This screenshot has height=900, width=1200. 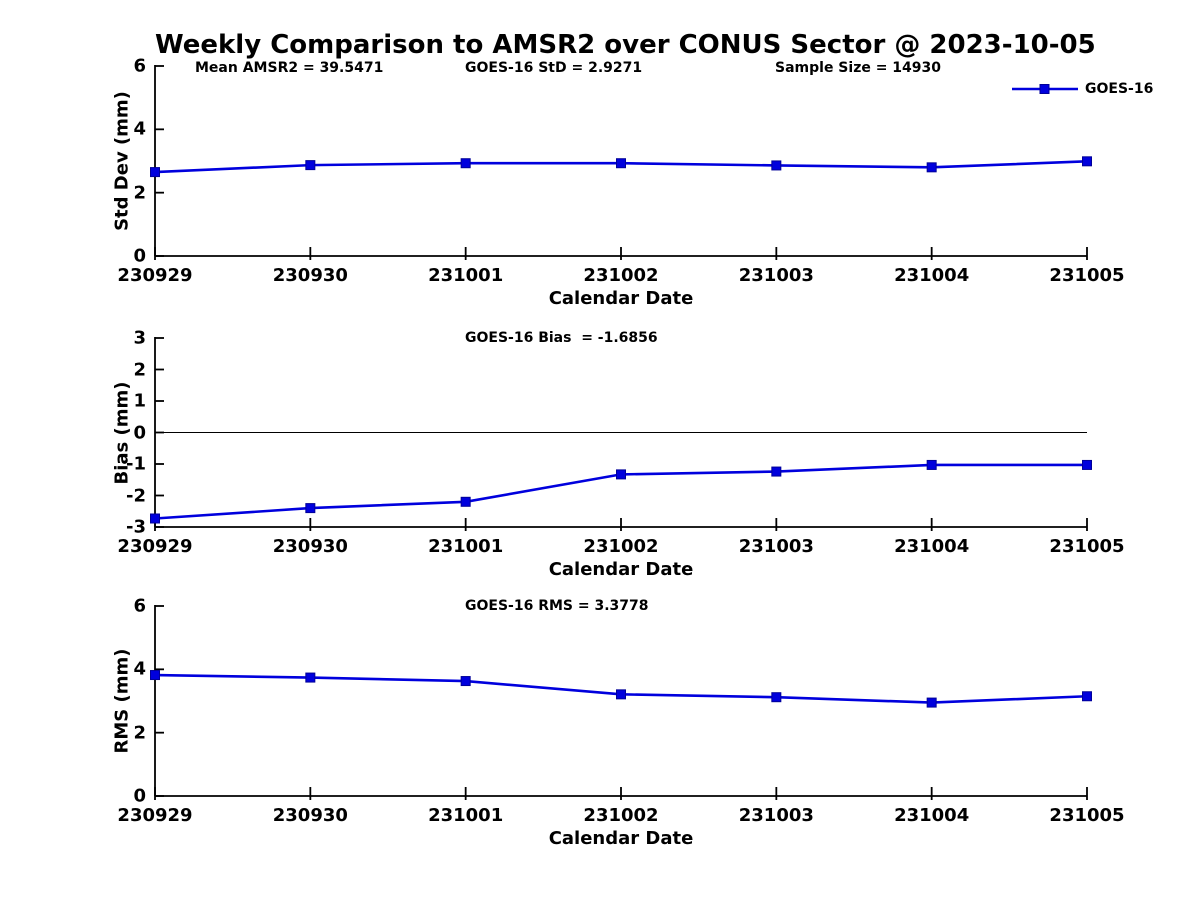 What do you see at coordinates (139, 401) in the screenshot?
I see `y-tick-label: 1` at bounding box center [139, 401].